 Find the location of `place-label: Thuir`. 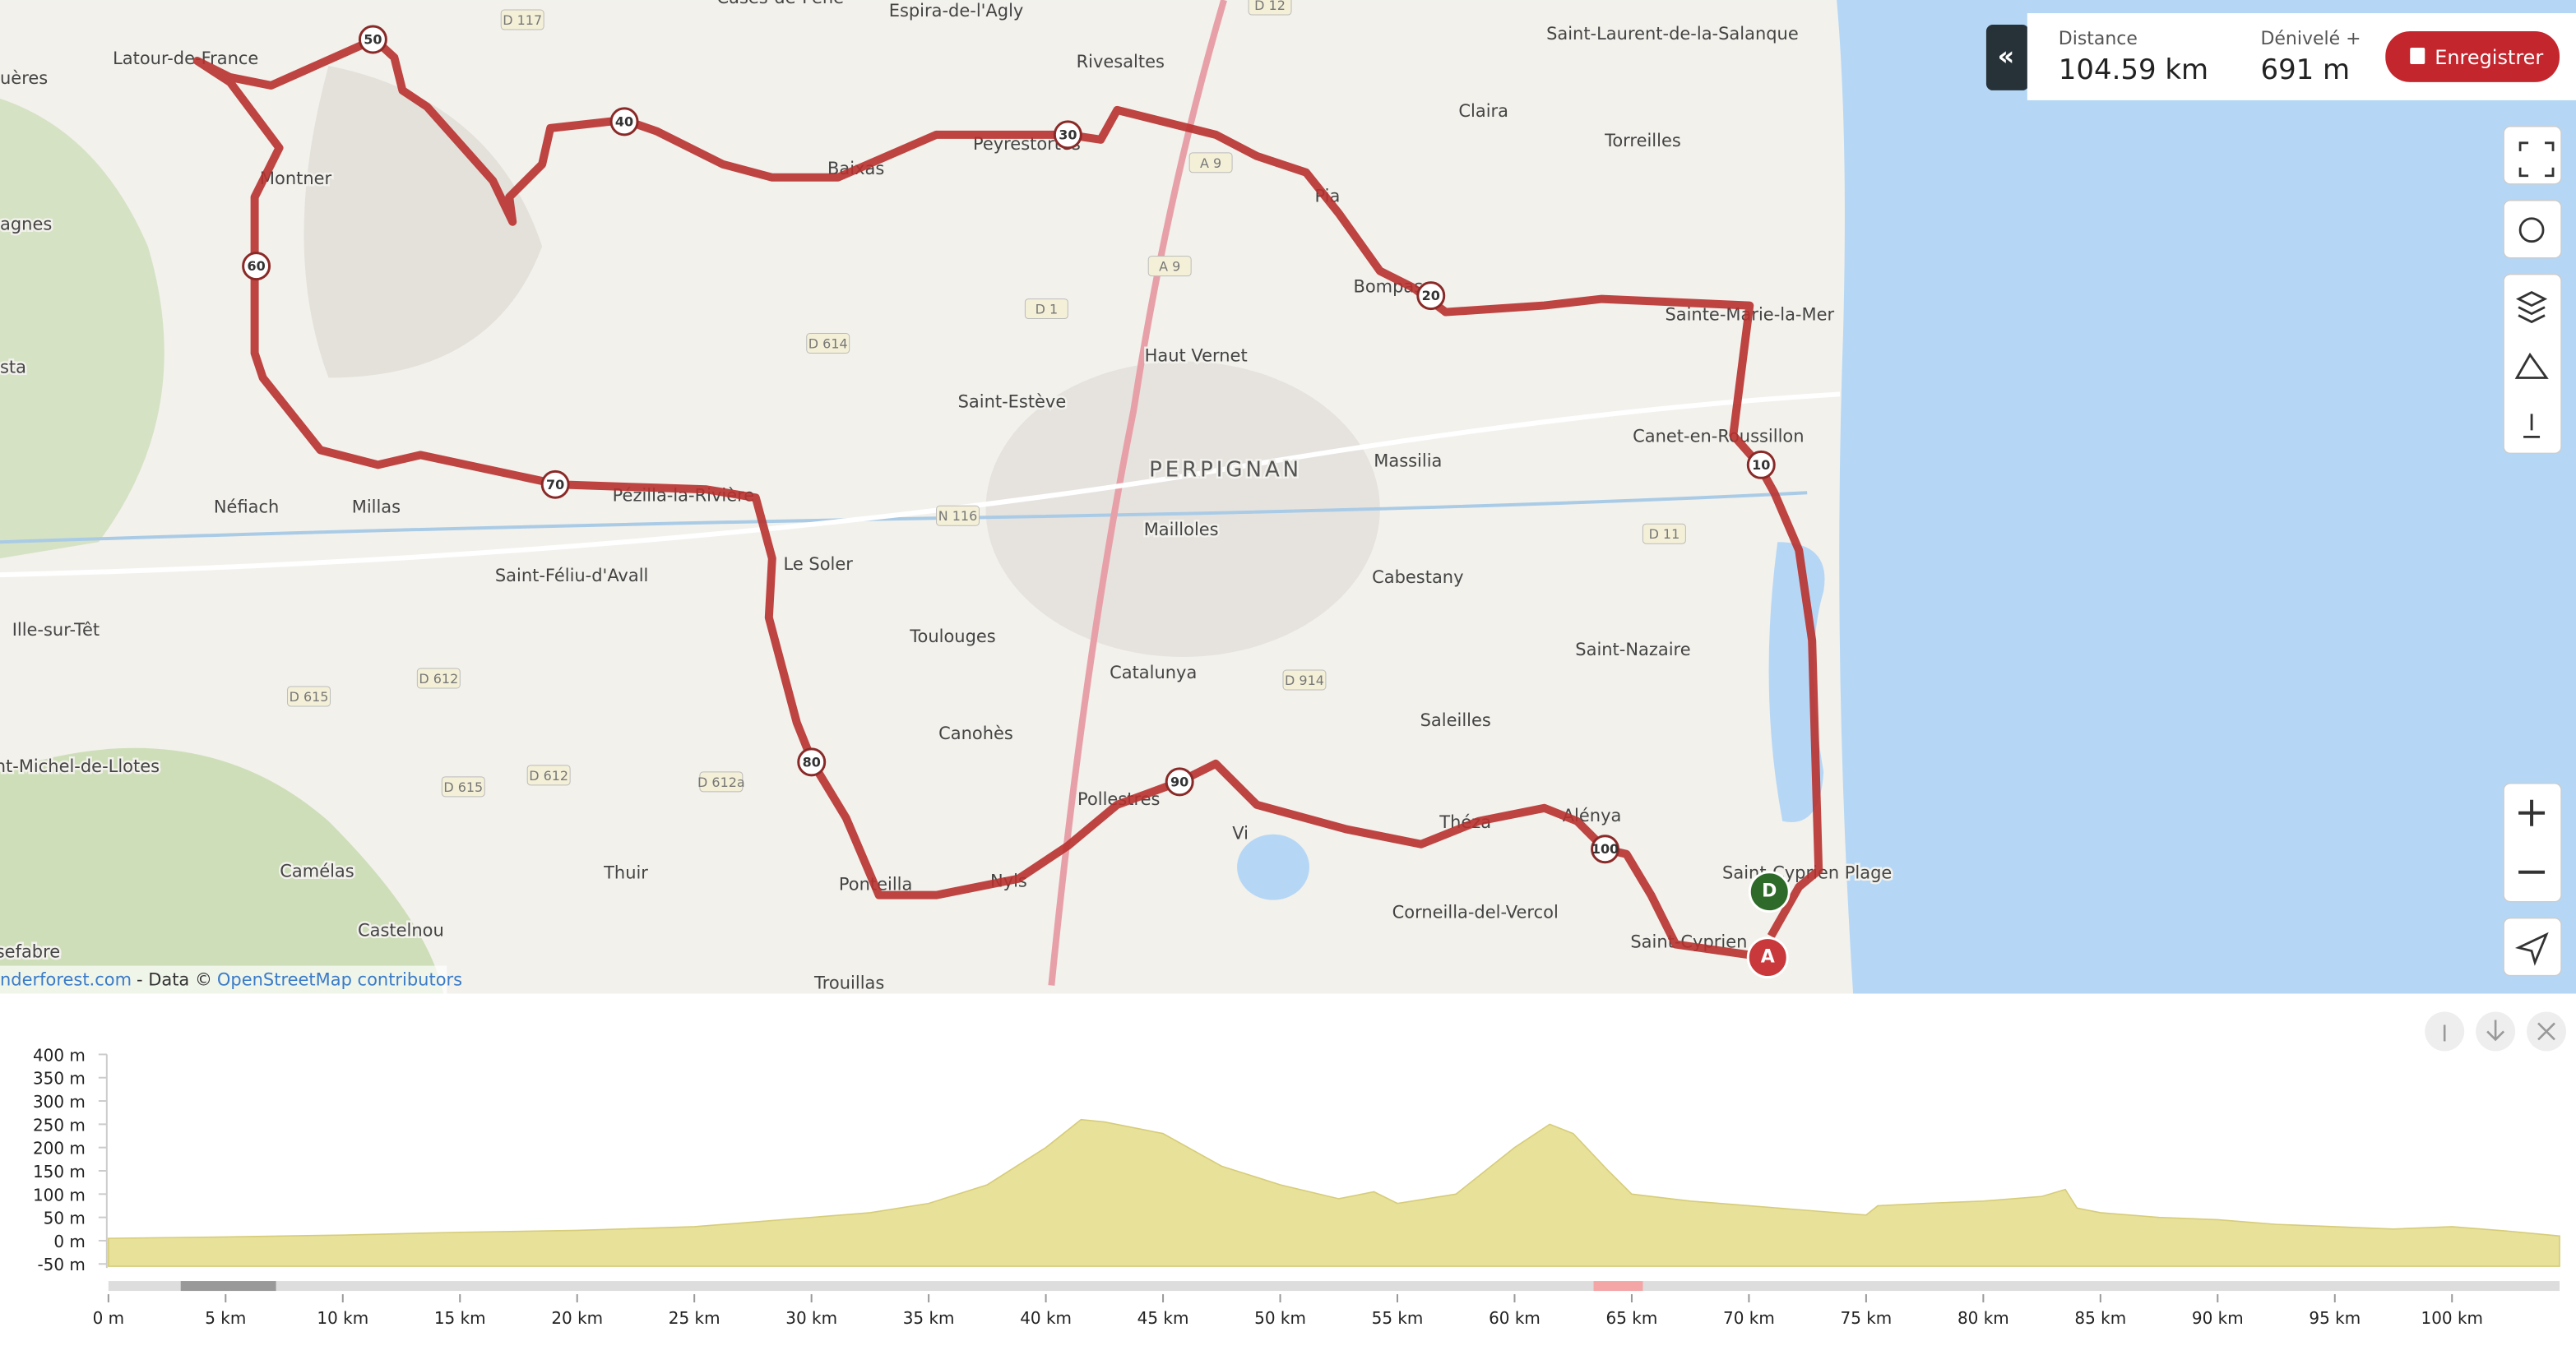

place-label: Thuir is located at coordinates (626, 873).